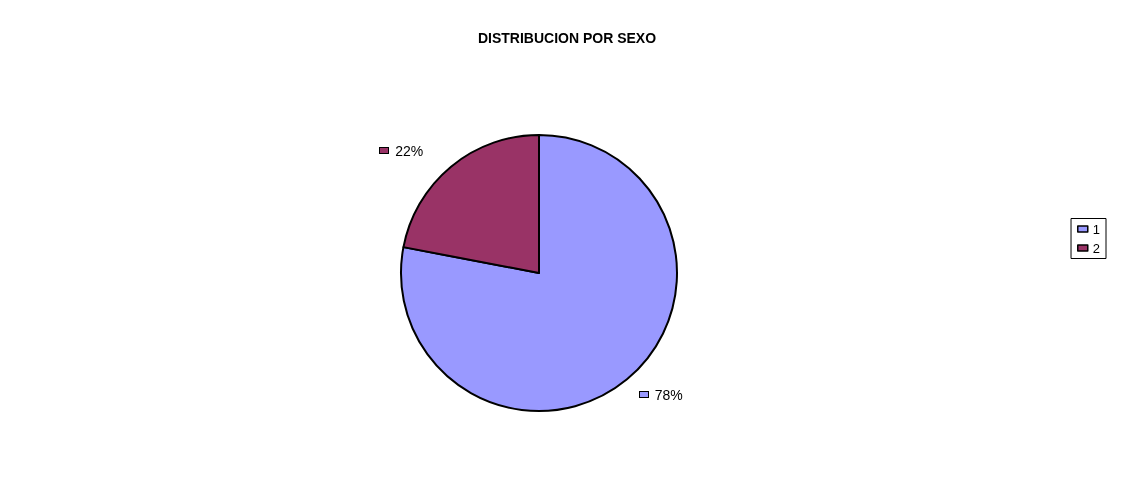  What do you see at coordinates (668, 394) in the screenshot?
I see `data-label: 78%` at bounding box center [668, 394].